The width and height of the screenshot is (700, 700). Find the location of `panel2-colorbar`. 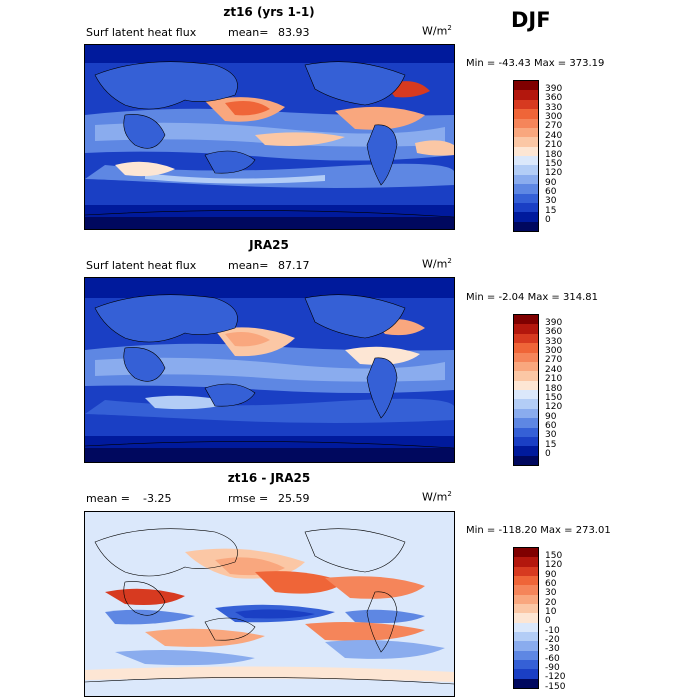

panel2-colorbar is located at coordinates (526, 390).